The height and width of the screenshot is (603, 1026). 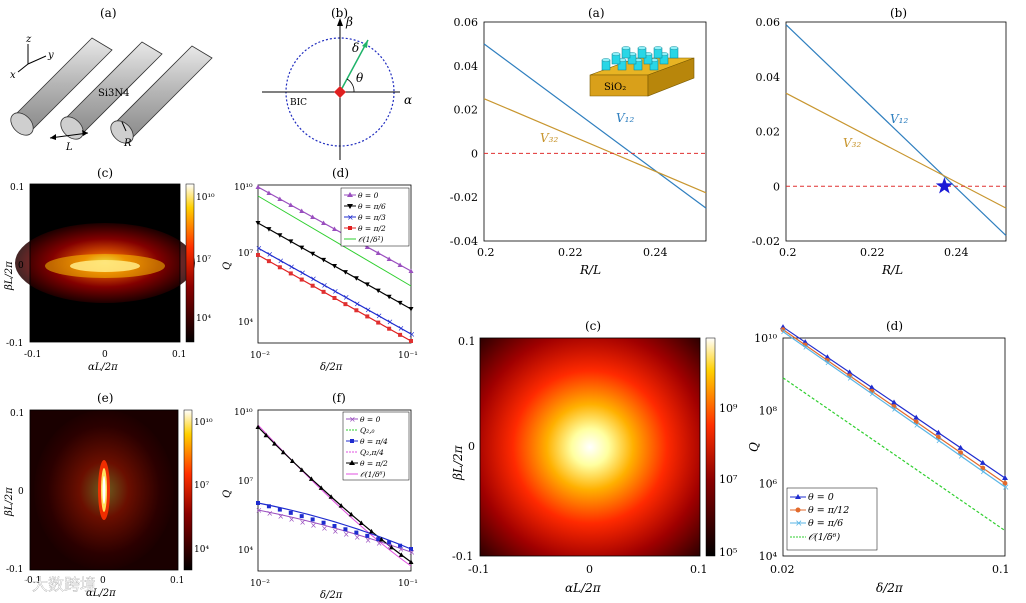 I want to click on legend-entry: θ = π/6, so click(x=825, y=523).